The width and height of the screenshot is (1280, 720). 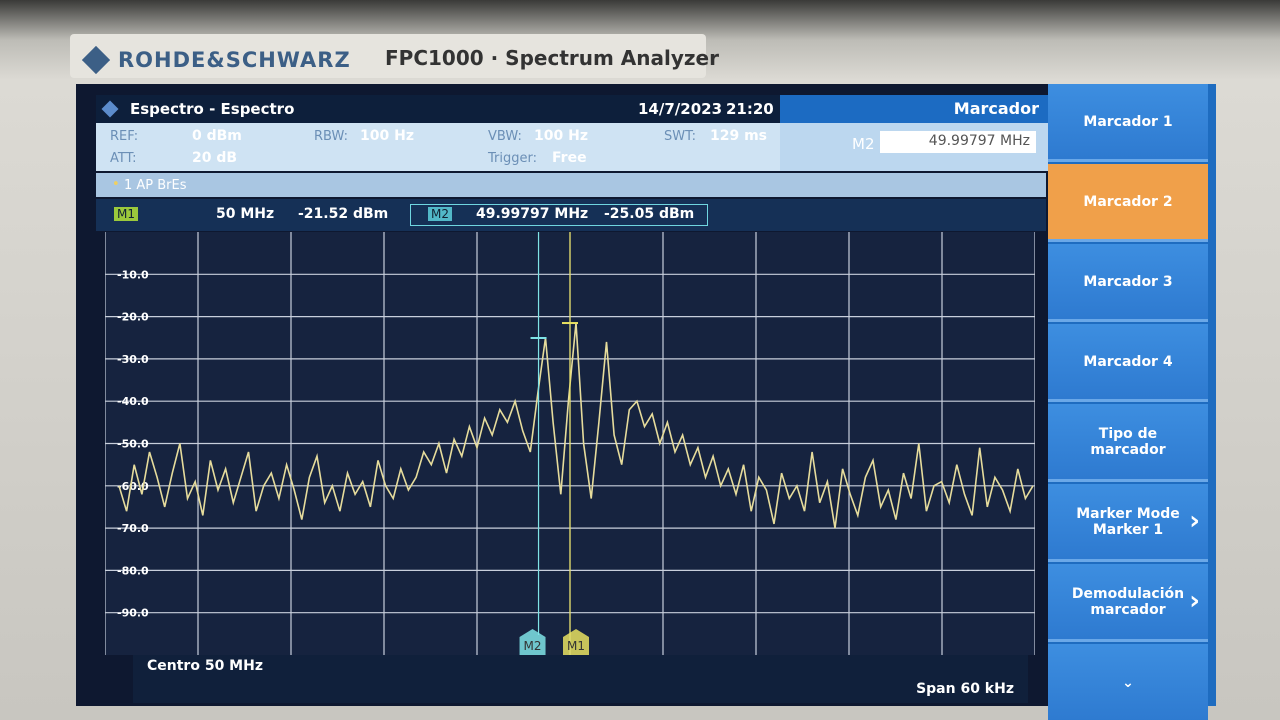 I want to click on marker-readout-name: M1, so click(x=126, y=214).